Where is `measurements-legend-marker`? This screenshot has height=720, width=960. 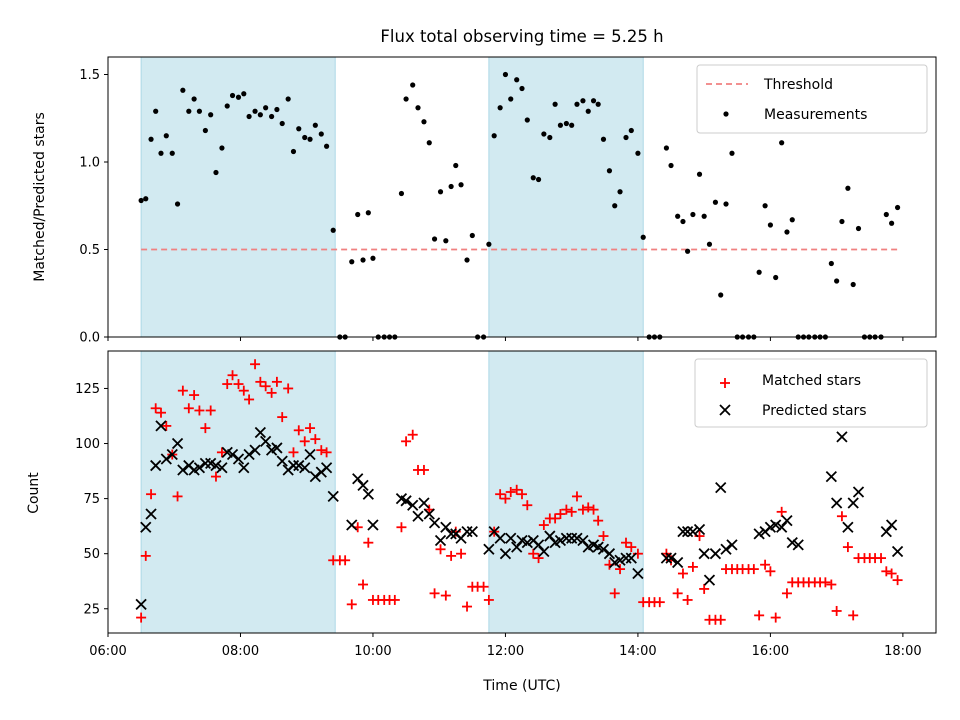
measurements-legend-marker is located at coordinates (726, 114).